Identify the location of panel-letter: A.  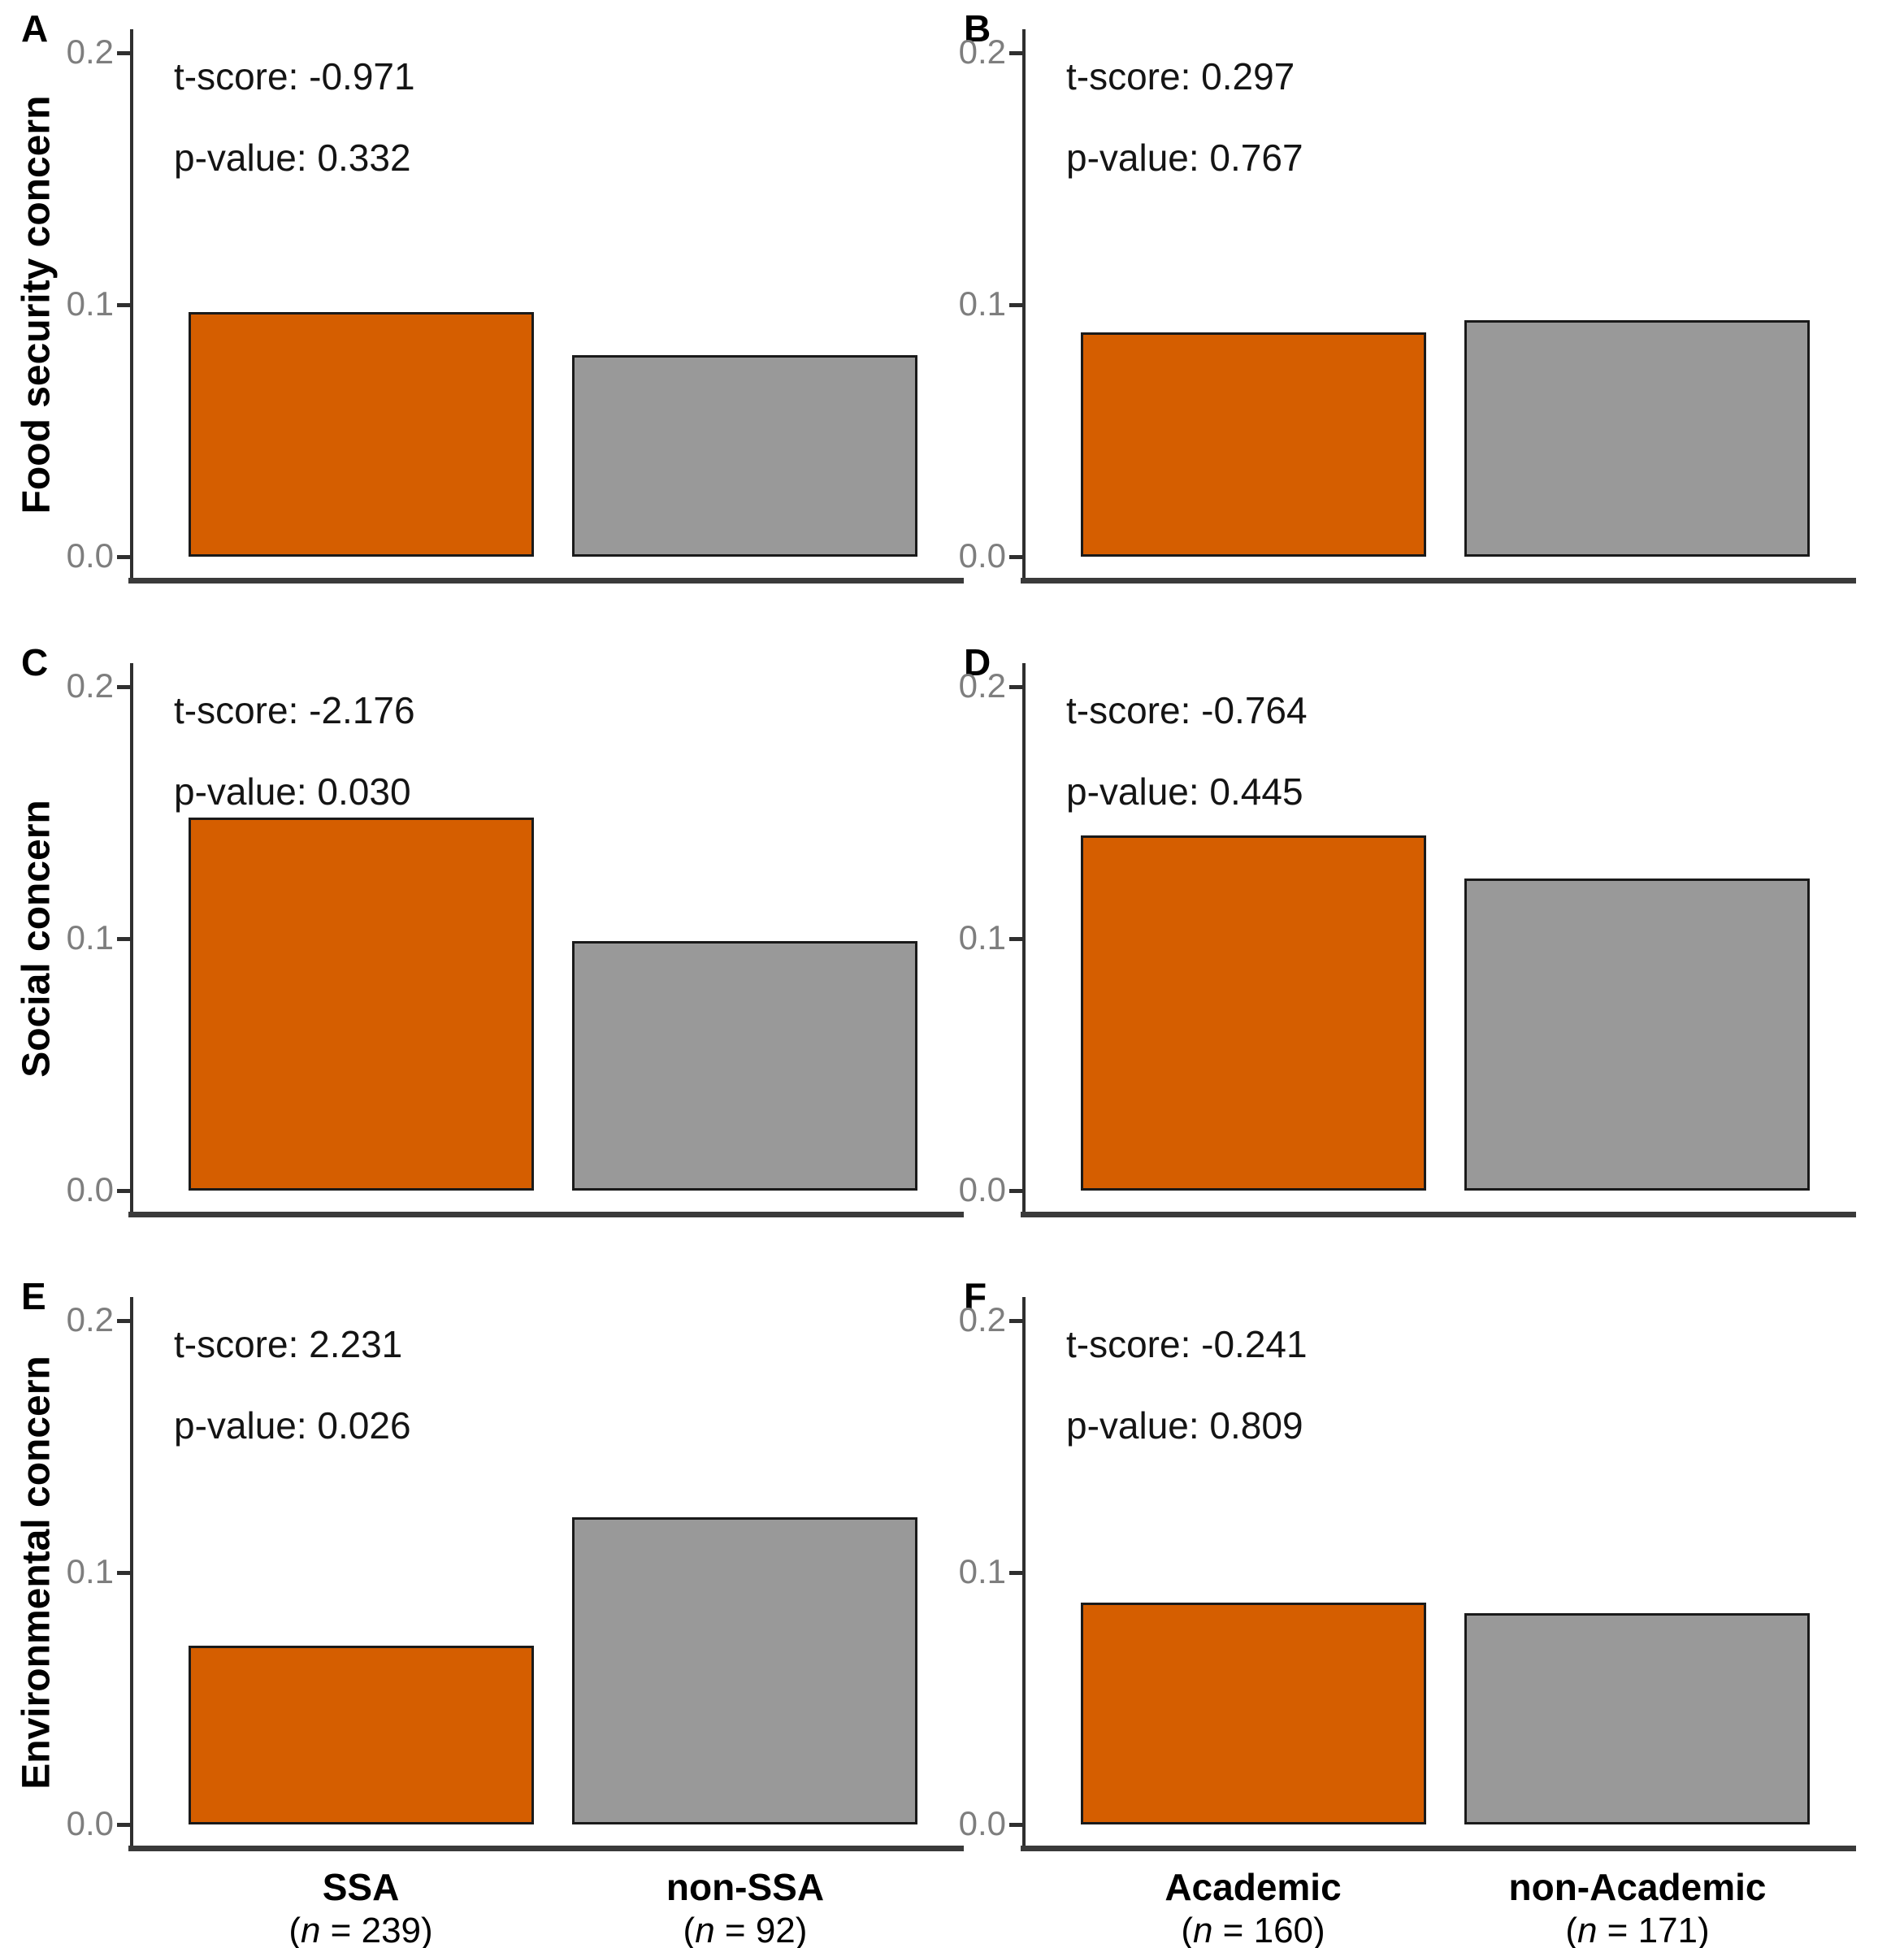
(35, 28).